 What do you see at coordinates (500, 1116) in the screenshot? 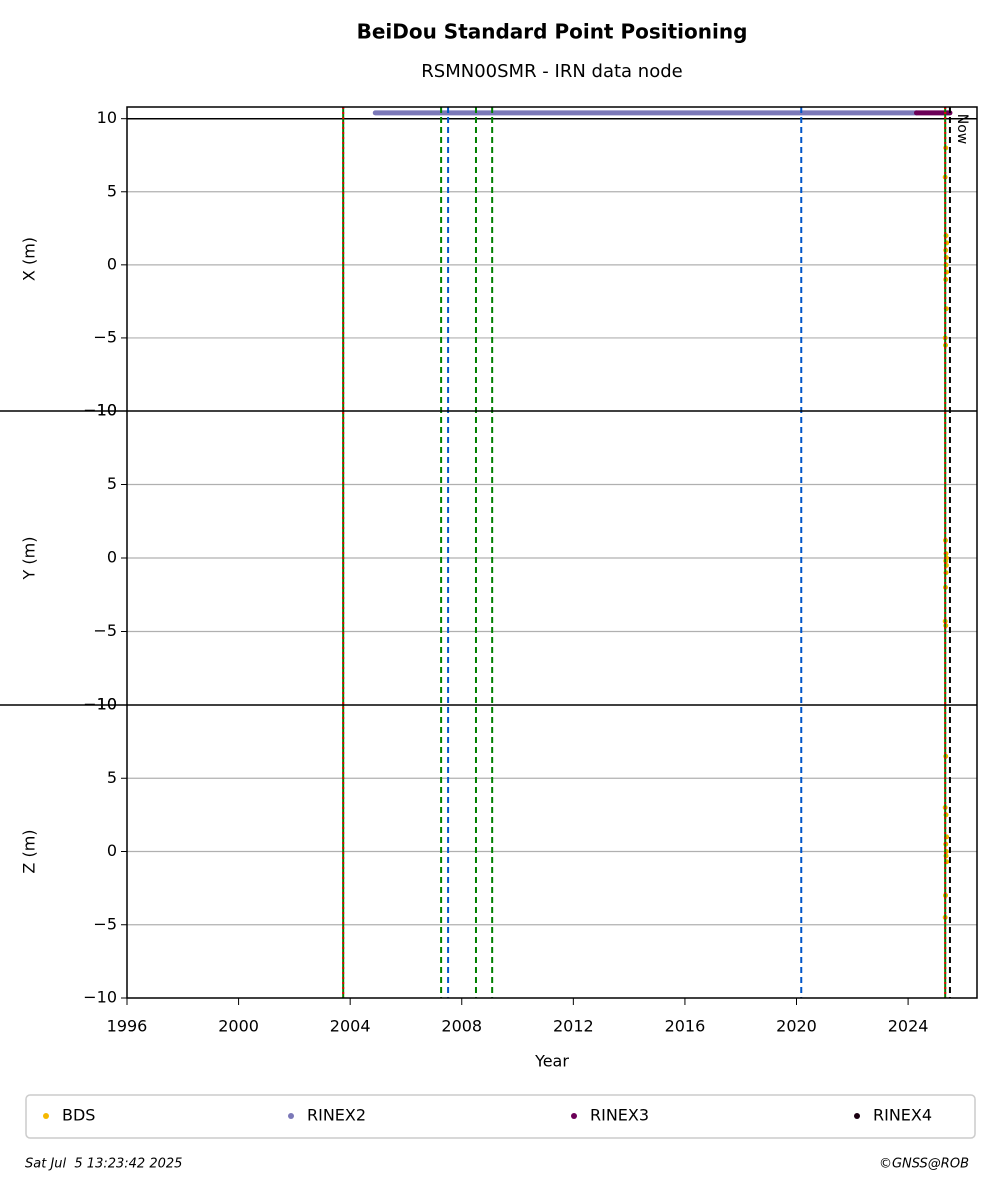
I see `legend-box` at bounding box center [500, 1116].